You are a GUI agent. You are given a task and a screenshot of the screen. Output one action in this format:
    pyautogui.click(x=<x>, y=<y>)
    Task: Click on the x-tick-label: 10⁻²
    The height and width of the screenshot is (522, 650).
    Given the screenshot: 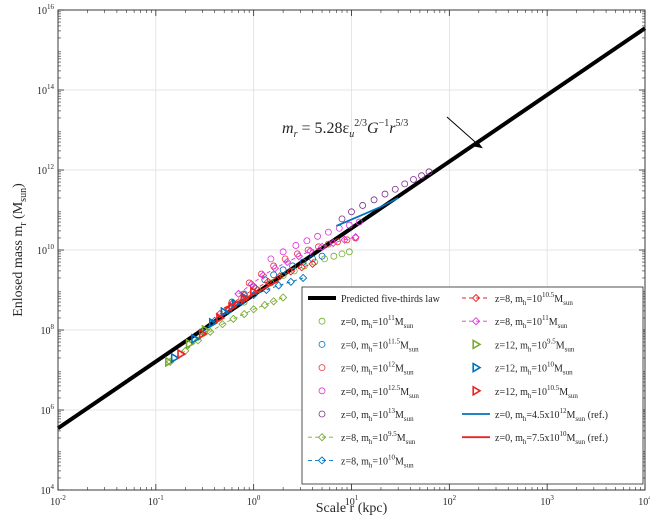 What is the action you would take?
    pyautogui.click(x=58, y=501)
    